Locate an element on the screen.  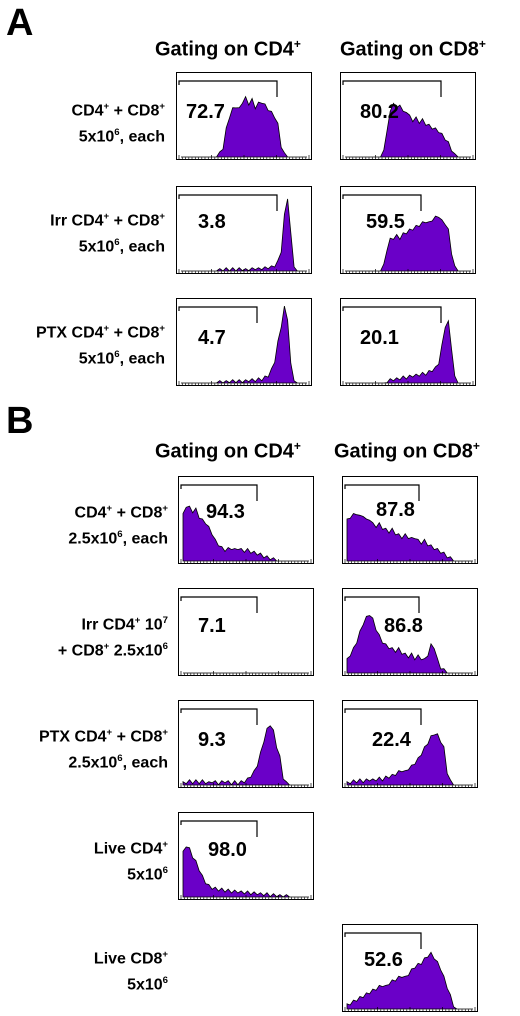
histogram-b-r2-cd4 is located at coordinates (246, 744).